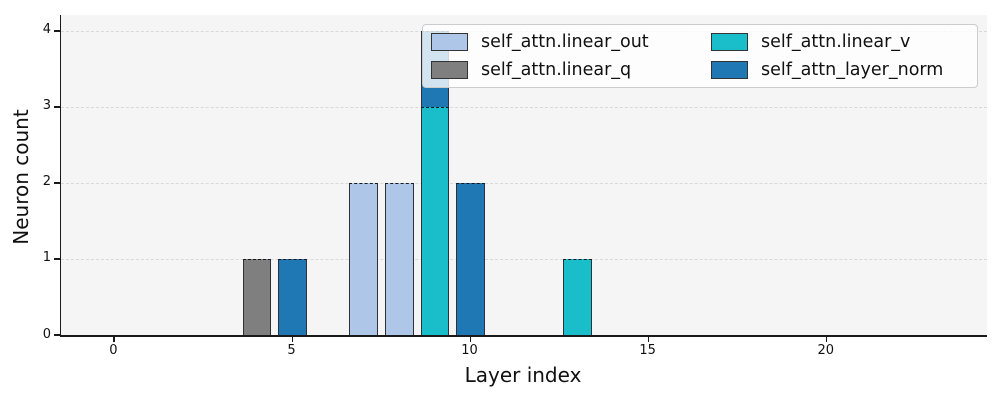 The height and width of the screenshot is (400, 1000). Describe the element at coordinates (292, 296) in the screenshot. I see `bar-x5-self_attn_layer_norm` at that location.